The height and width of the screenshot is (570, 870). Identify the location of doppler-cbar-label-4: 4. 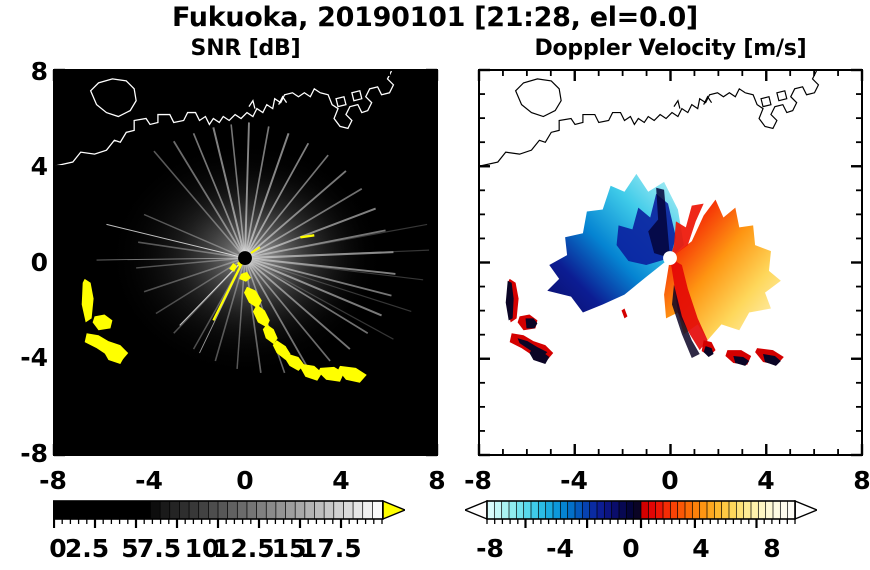
(701, 548).